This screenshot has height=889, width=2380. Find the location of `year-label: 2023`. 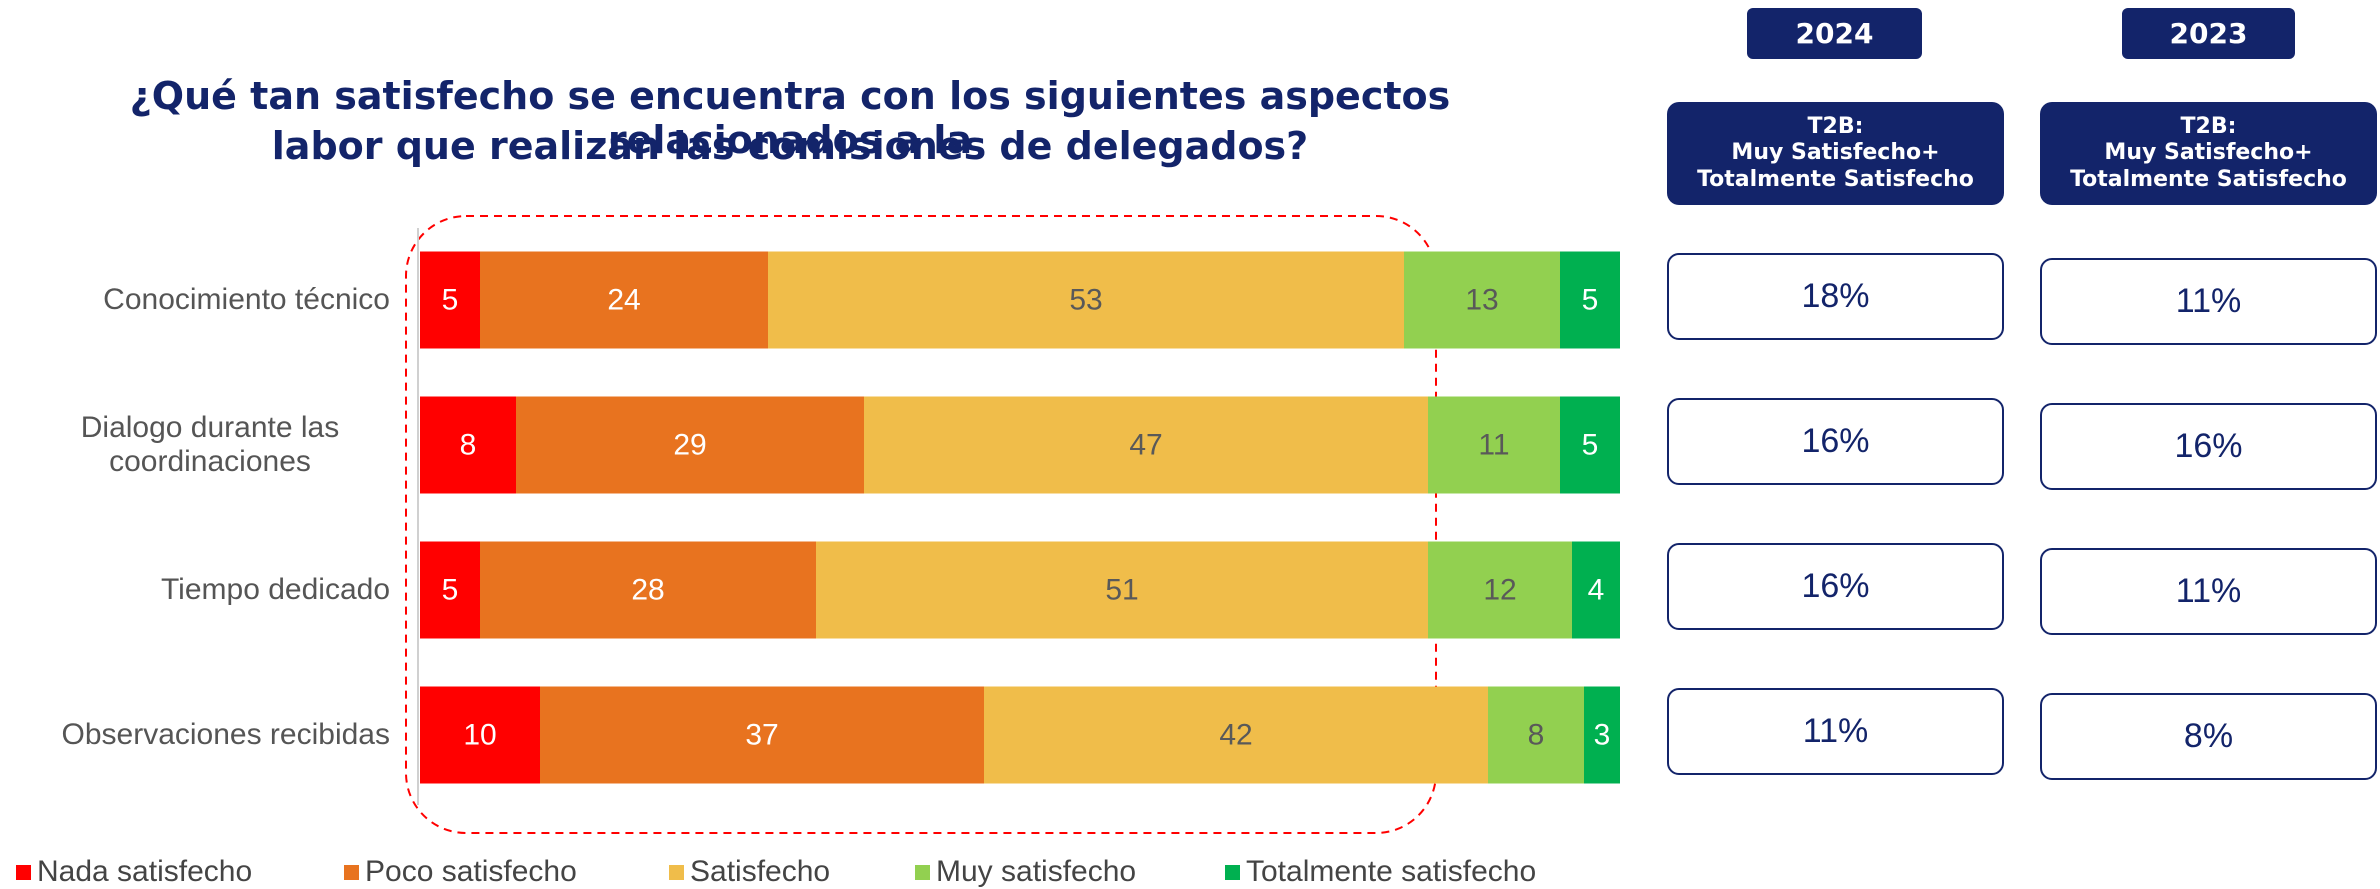

year-label: 2023 is located at coordinates (2208, 33).